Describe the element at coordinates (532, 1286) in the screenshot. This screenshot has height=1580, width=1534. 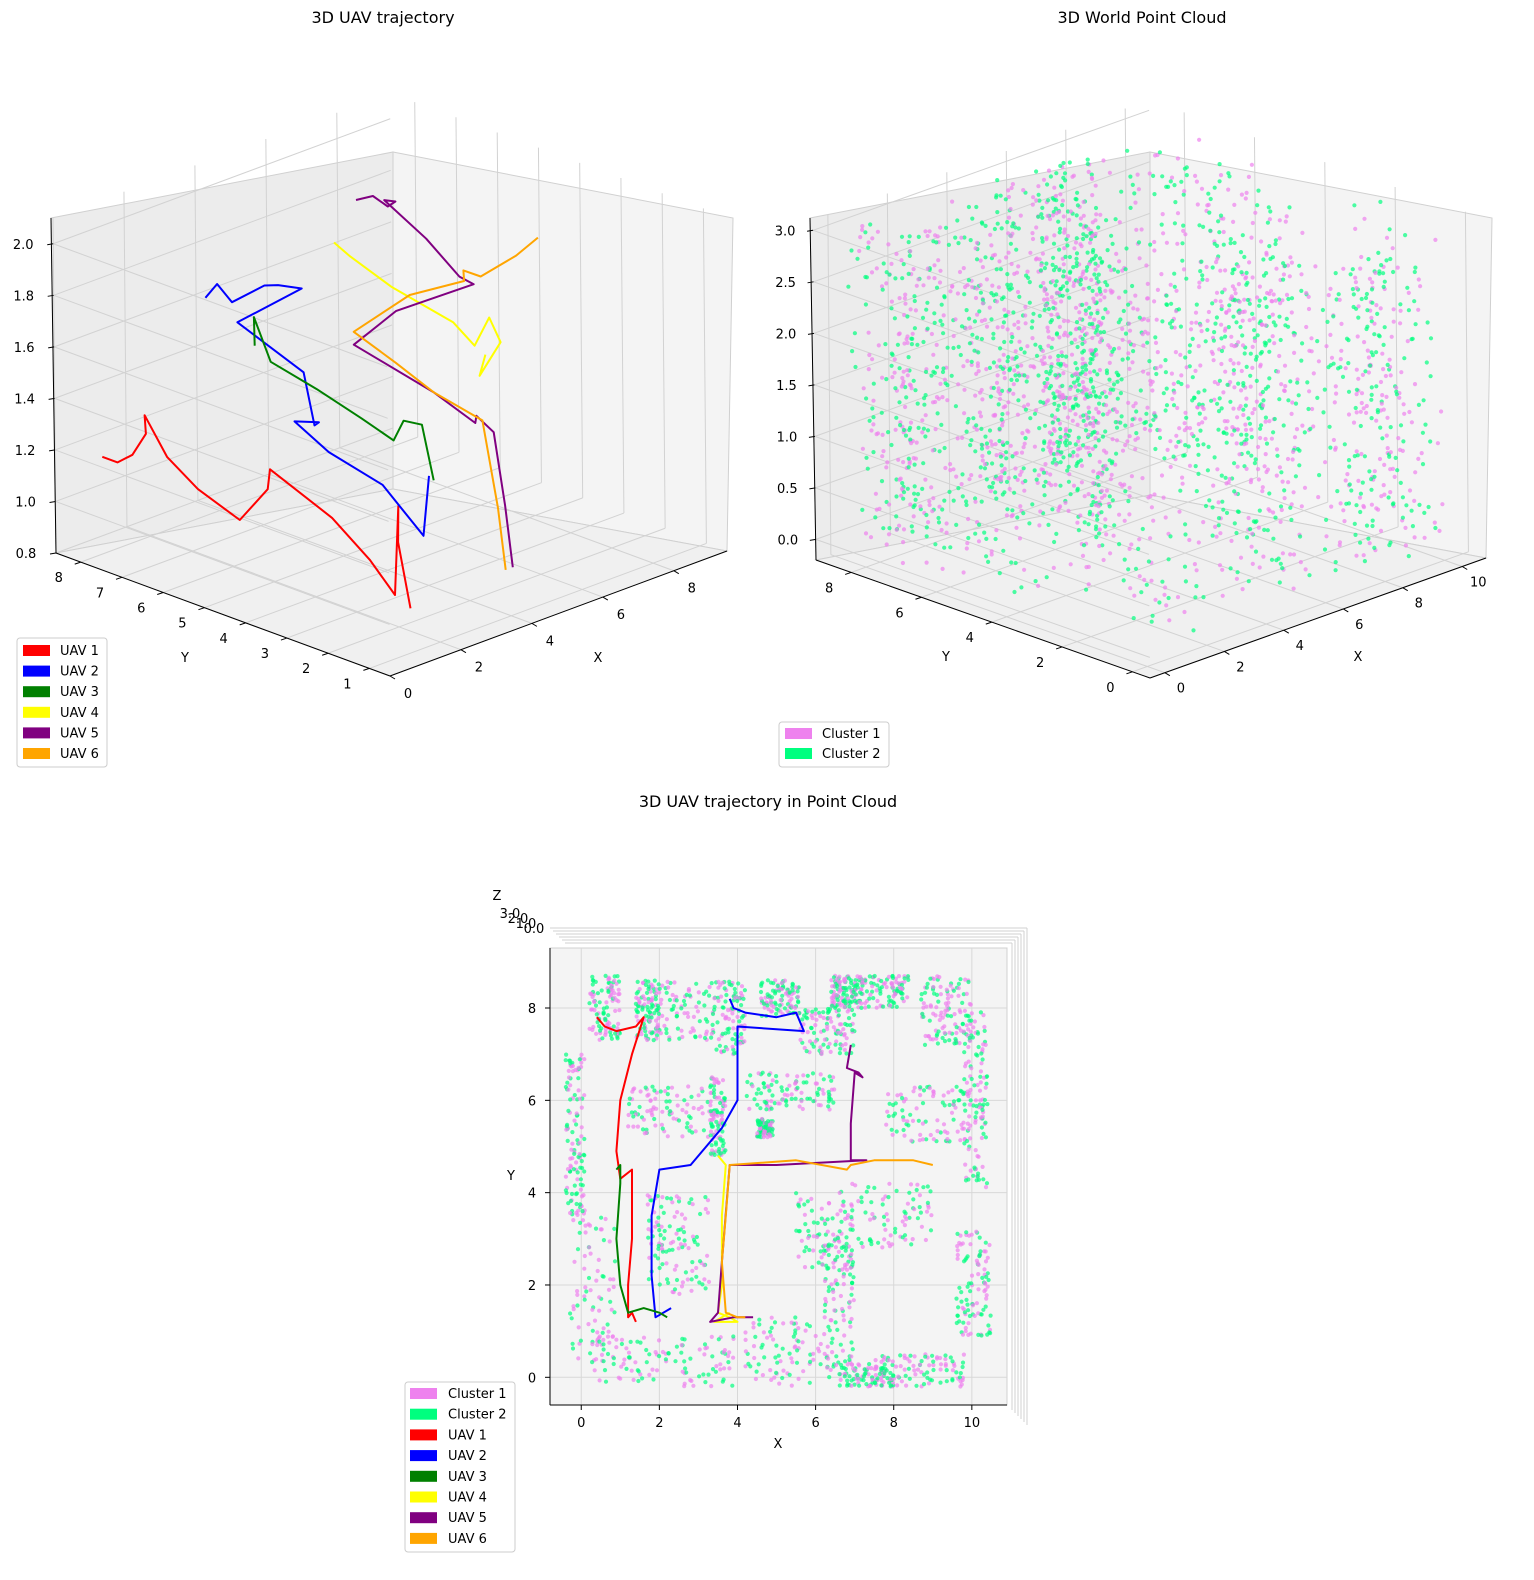
I see `panel3-y-tick-label: 2` at that location.